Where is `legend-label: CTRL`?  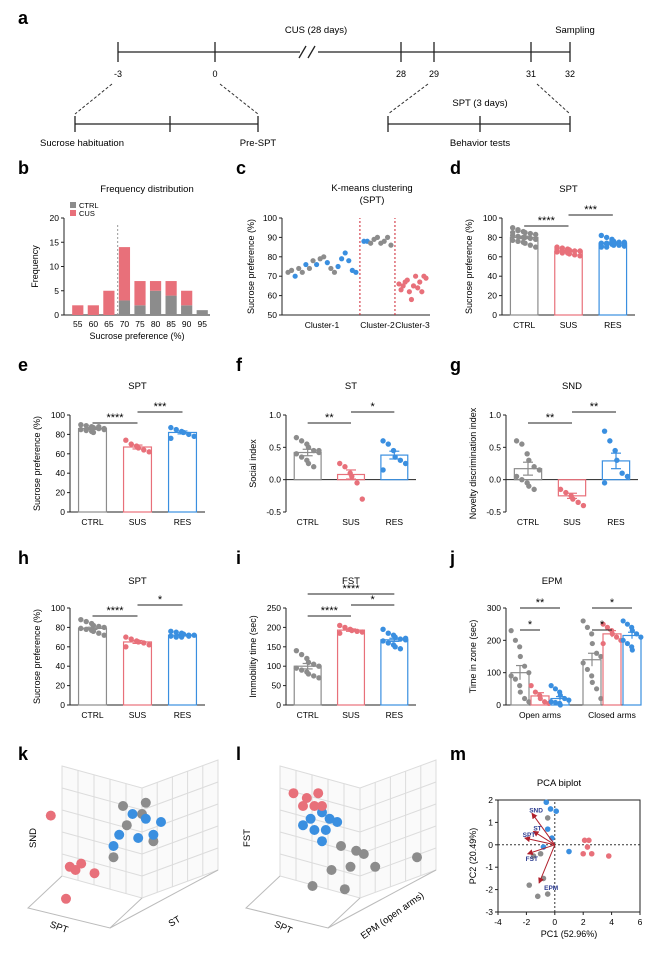 legend-label: CTRL is located at coordinates (89, 205).